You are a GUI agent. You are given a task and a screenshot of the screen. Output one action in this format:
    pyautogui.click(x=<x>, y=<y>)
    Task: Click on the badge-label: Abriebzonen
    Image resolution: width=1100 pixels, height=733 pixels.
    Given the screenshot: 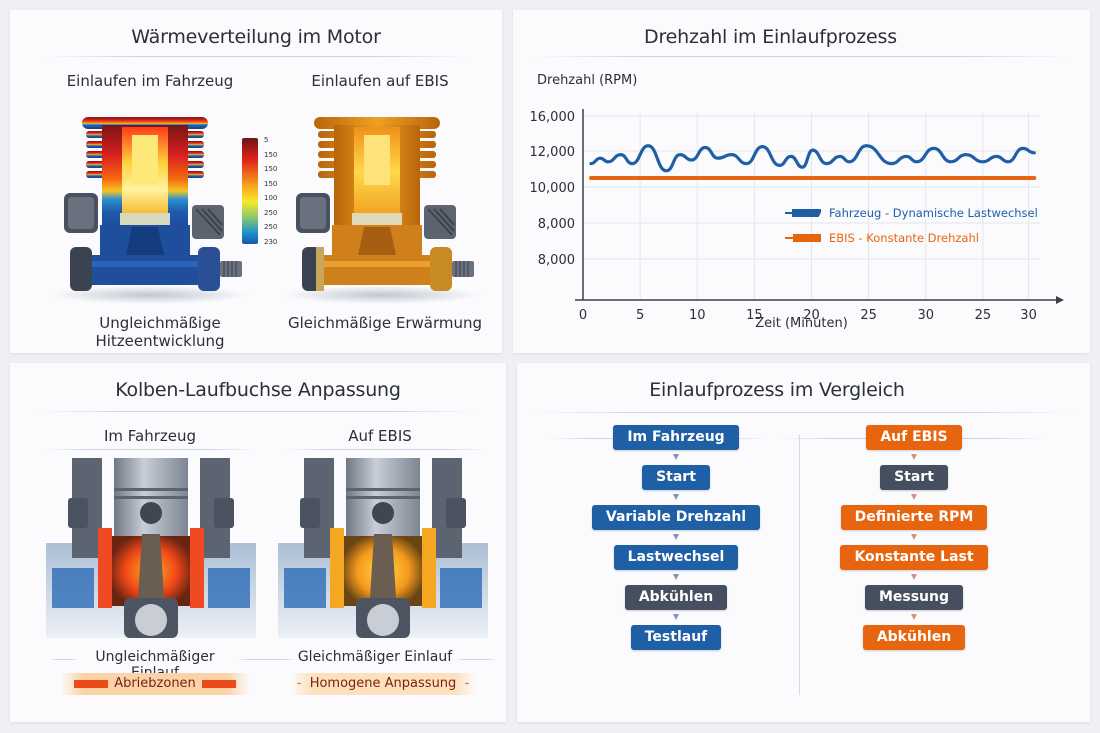 What is the action you would take?
    pyautogui.click(x=155, y=683)
    